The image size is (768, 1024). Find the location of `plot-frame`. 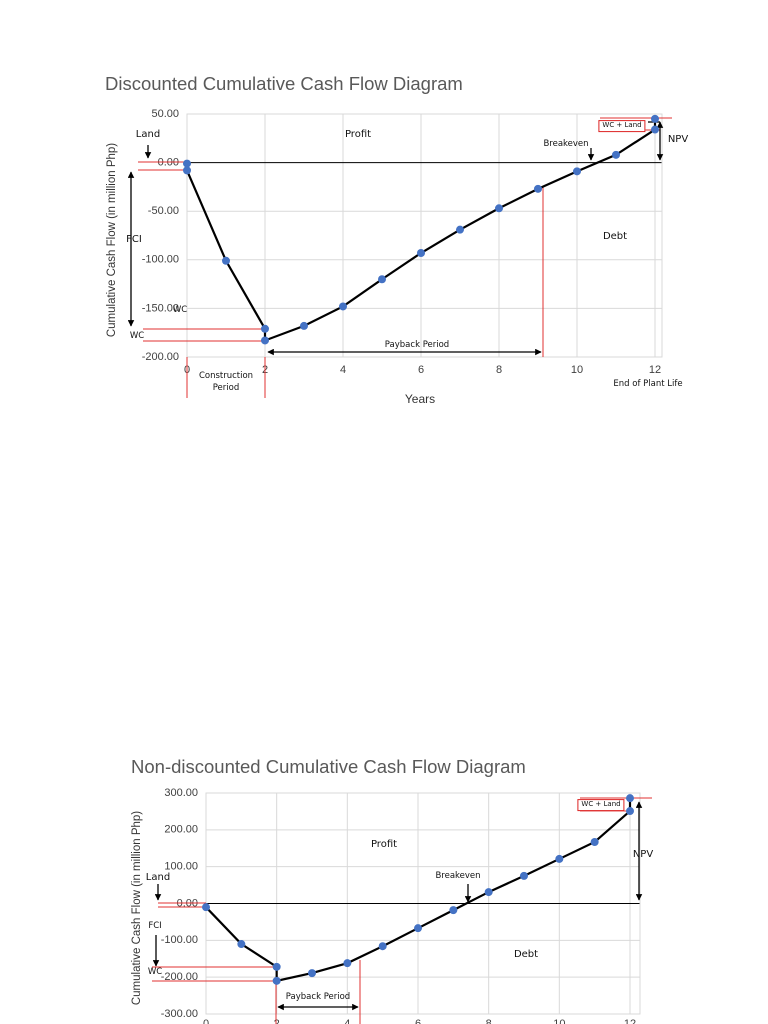

plot-frame is located at coordinates (424, 235).